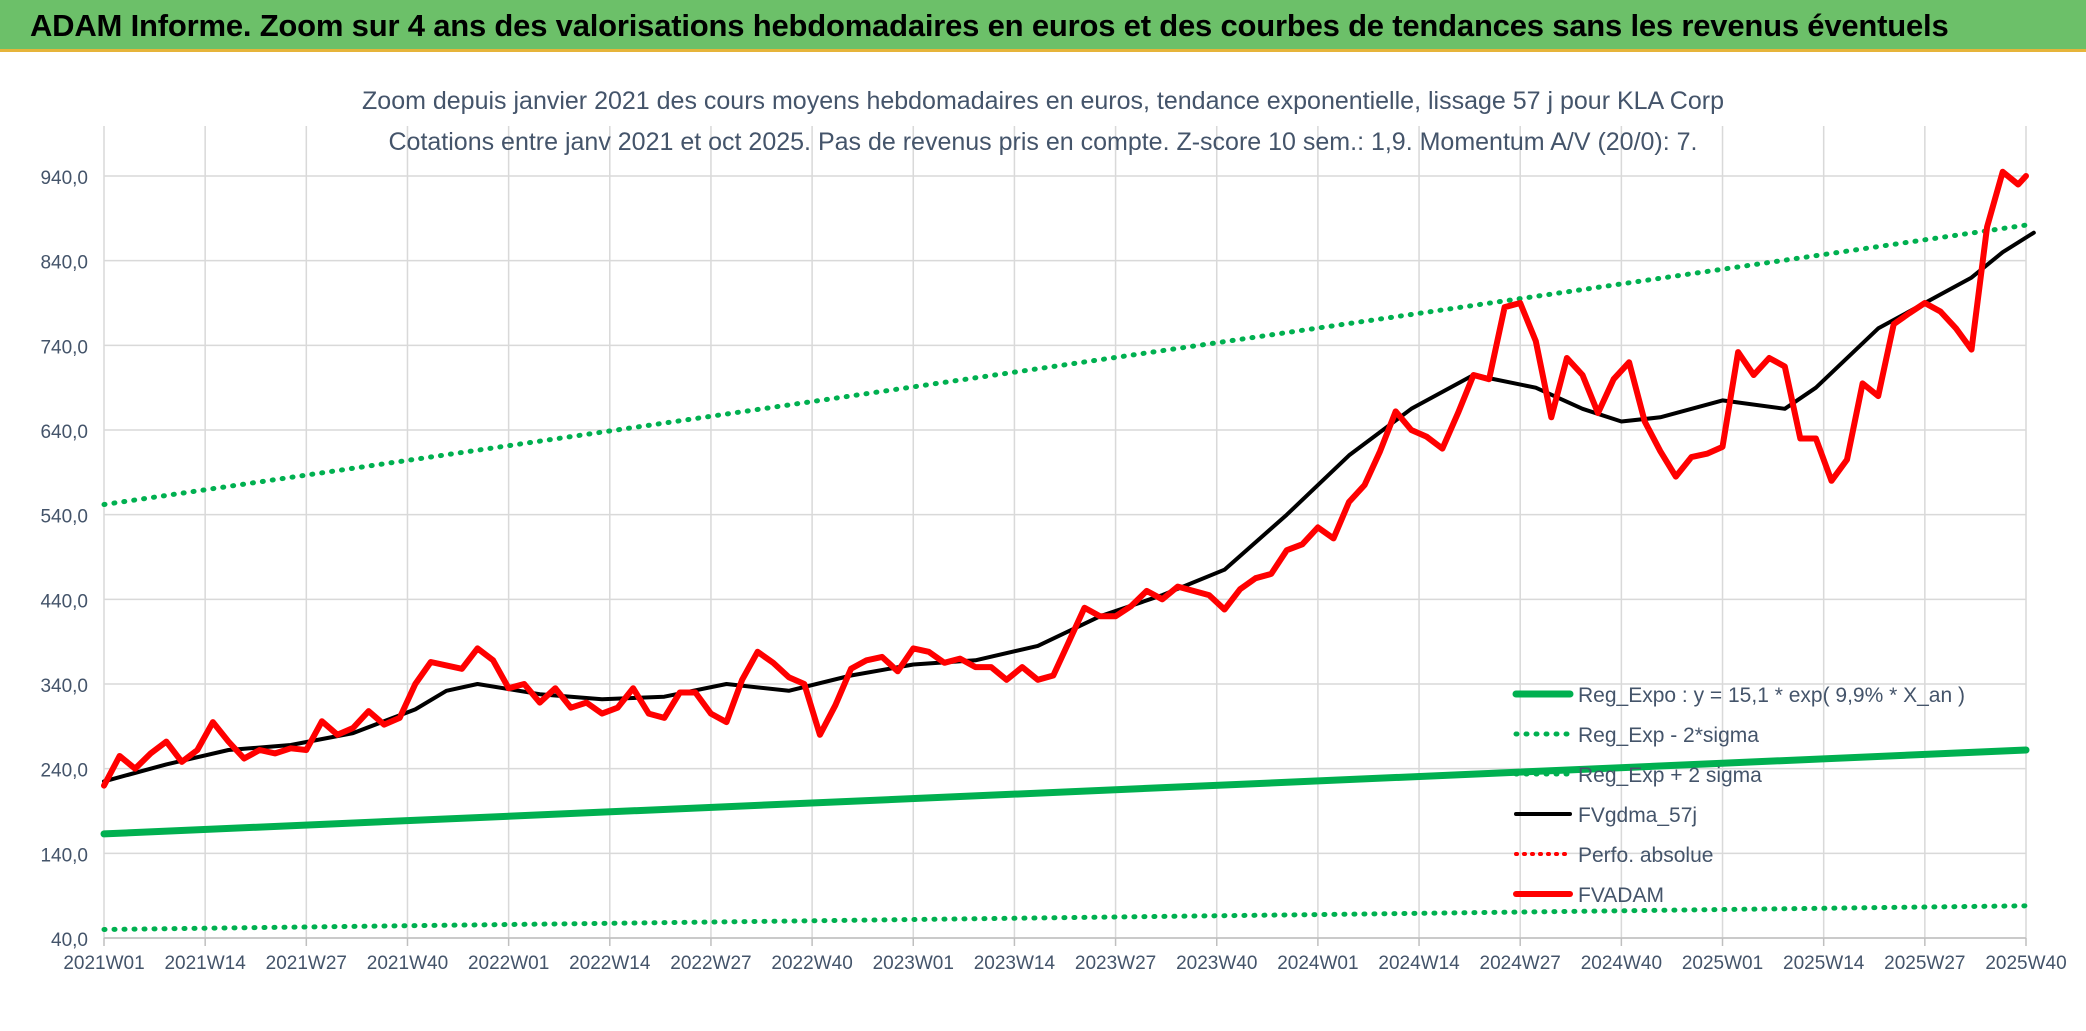 This screenshot has height=1031, width=2086. What do you see at coordinates (1824, 963) in the screenshot?
I see `x-tick-label: 2025W14` at bounding box center [1824, 963].